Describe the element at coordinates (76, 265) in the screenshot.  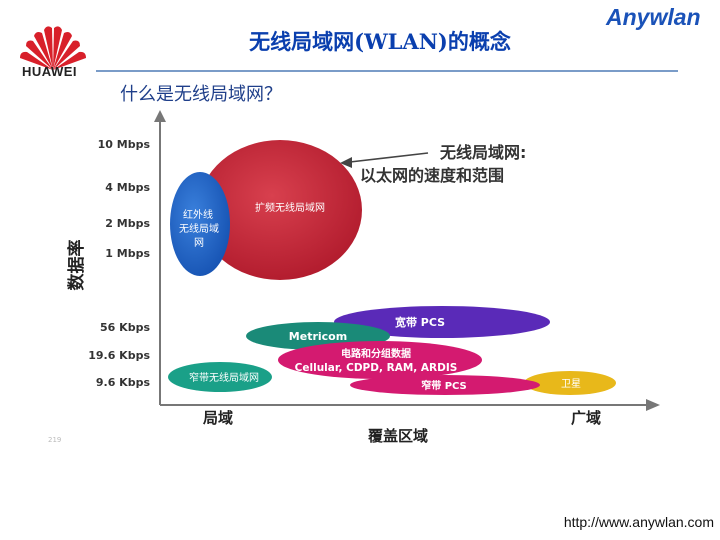
I see `y-axis-label: 数据率` at that location.